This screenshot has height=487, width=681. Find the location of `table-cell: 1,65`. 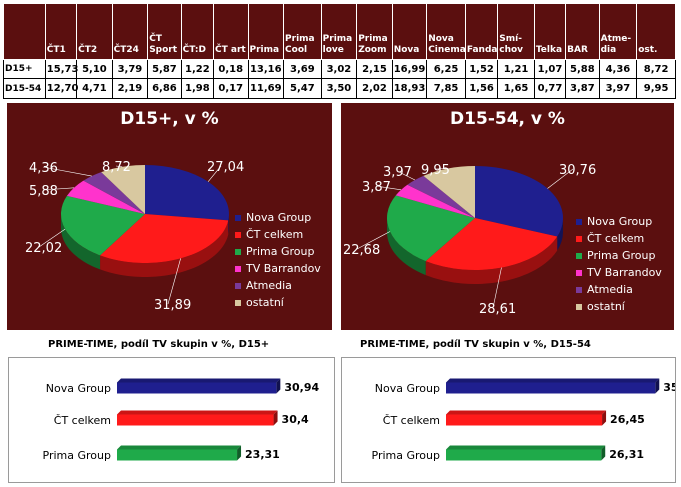

table-cell: 1,65 is located at coordinates (516, 88).